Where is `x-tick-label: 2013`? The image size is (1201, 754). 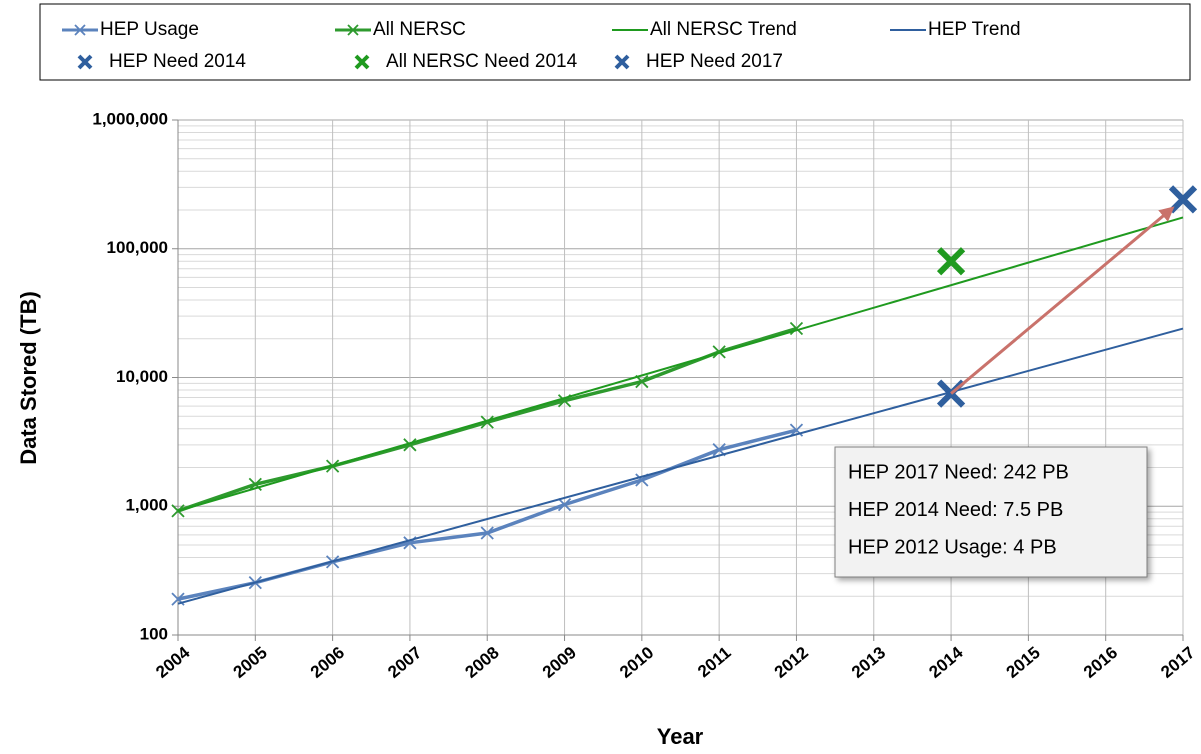 x-tick-label: 2013 is located at coordinates (868, 662).